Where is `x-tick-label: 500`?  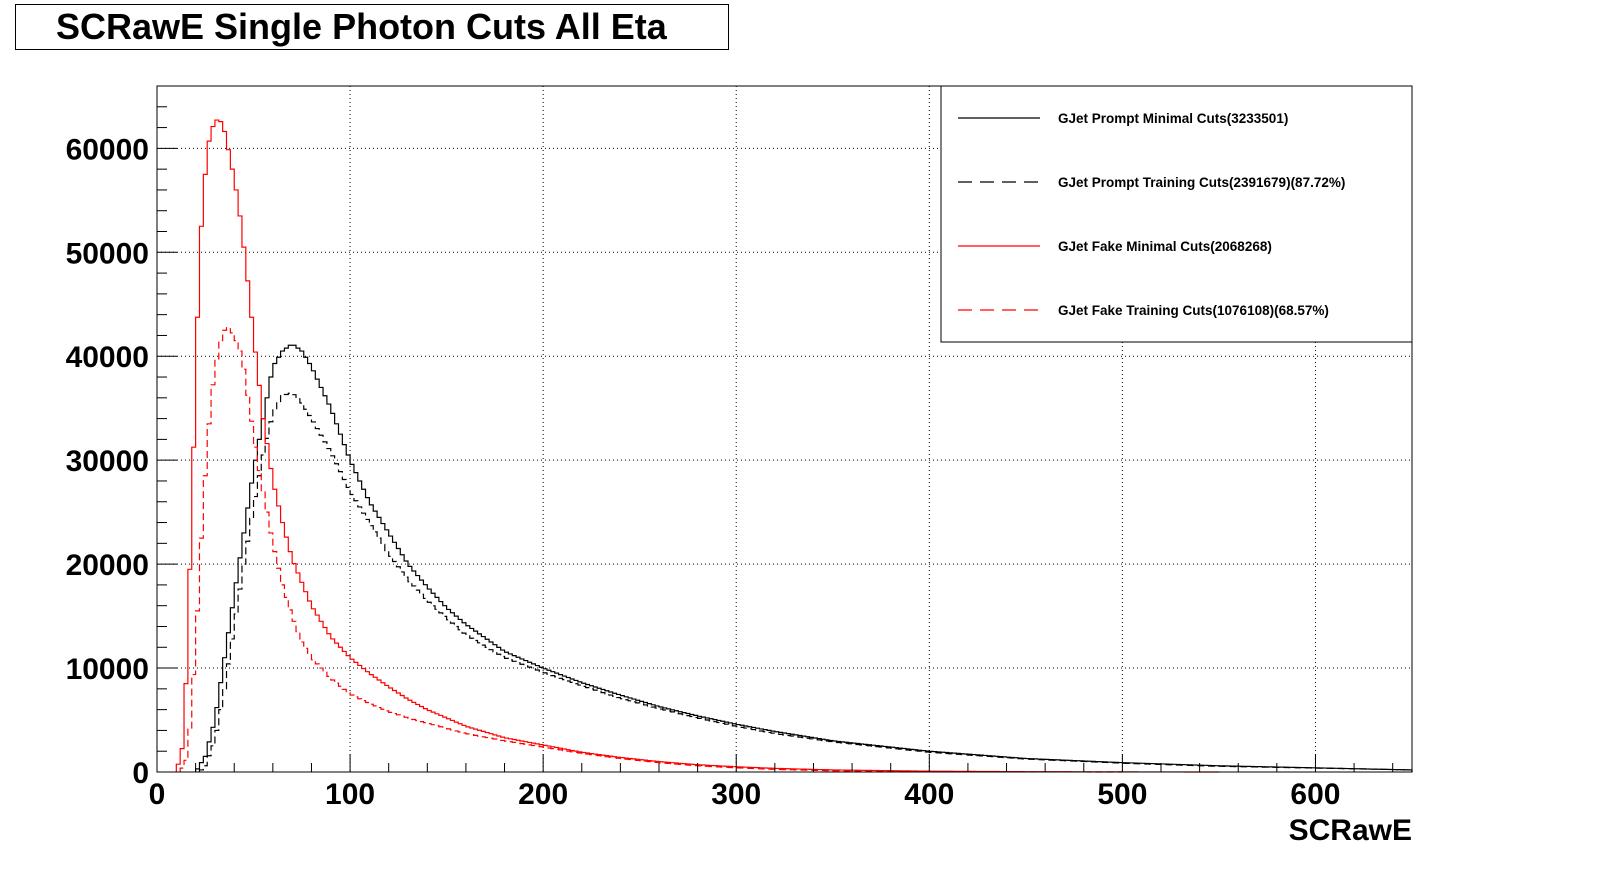
x-tick-label: 500 is located at coordinates (1122, 794).